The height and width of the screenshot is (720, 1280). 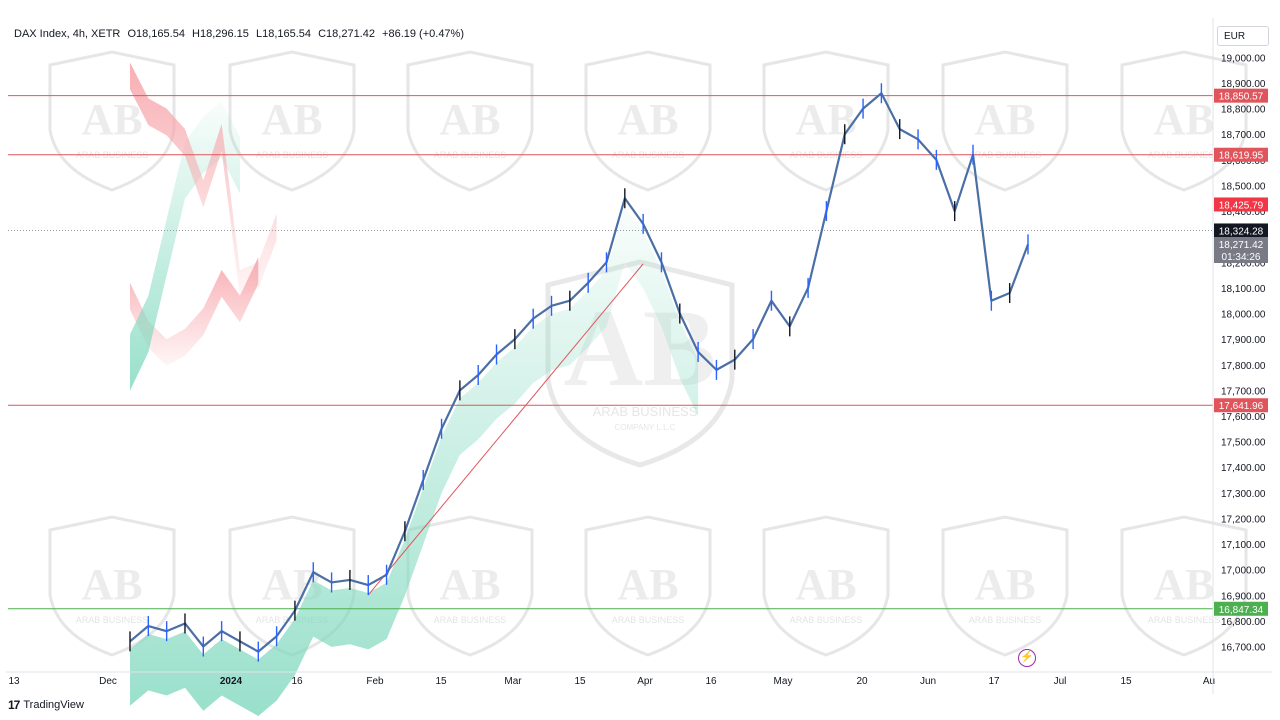 I want to click on countdown-label: 01:34:26, so click(x=1241, y=257).